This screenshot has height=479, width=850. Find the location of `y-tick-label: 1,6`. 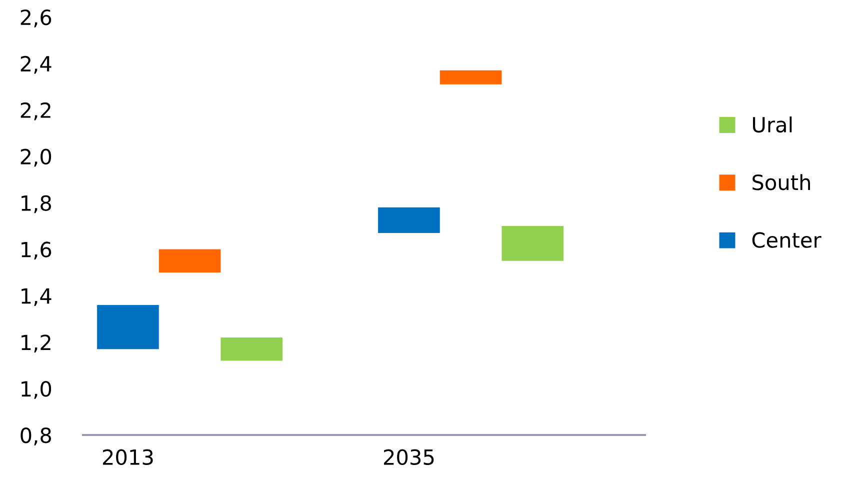

y-tick-label: 1,6 is located at coordinates (37, 251).